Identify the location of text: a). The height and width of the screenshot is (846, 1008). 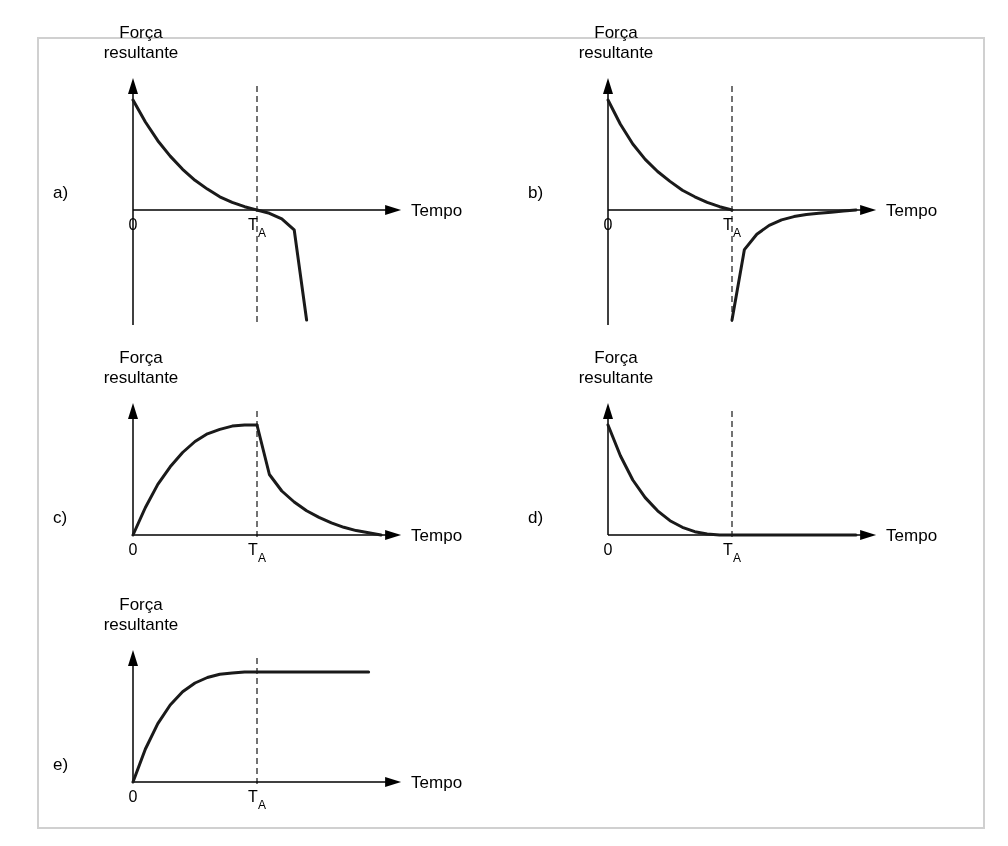
(61, 192).